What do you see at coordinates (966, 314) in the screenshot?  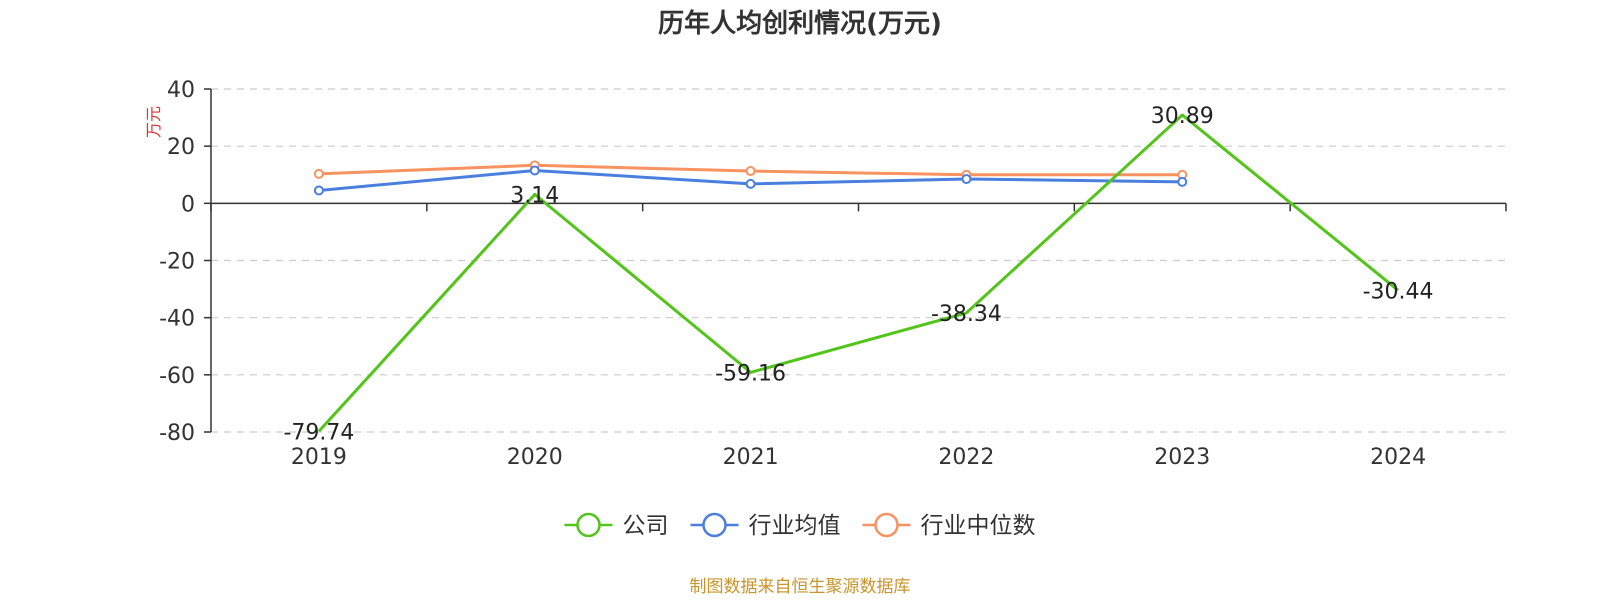 I see `data-label: -38.34` at bounding box center [966, 314].